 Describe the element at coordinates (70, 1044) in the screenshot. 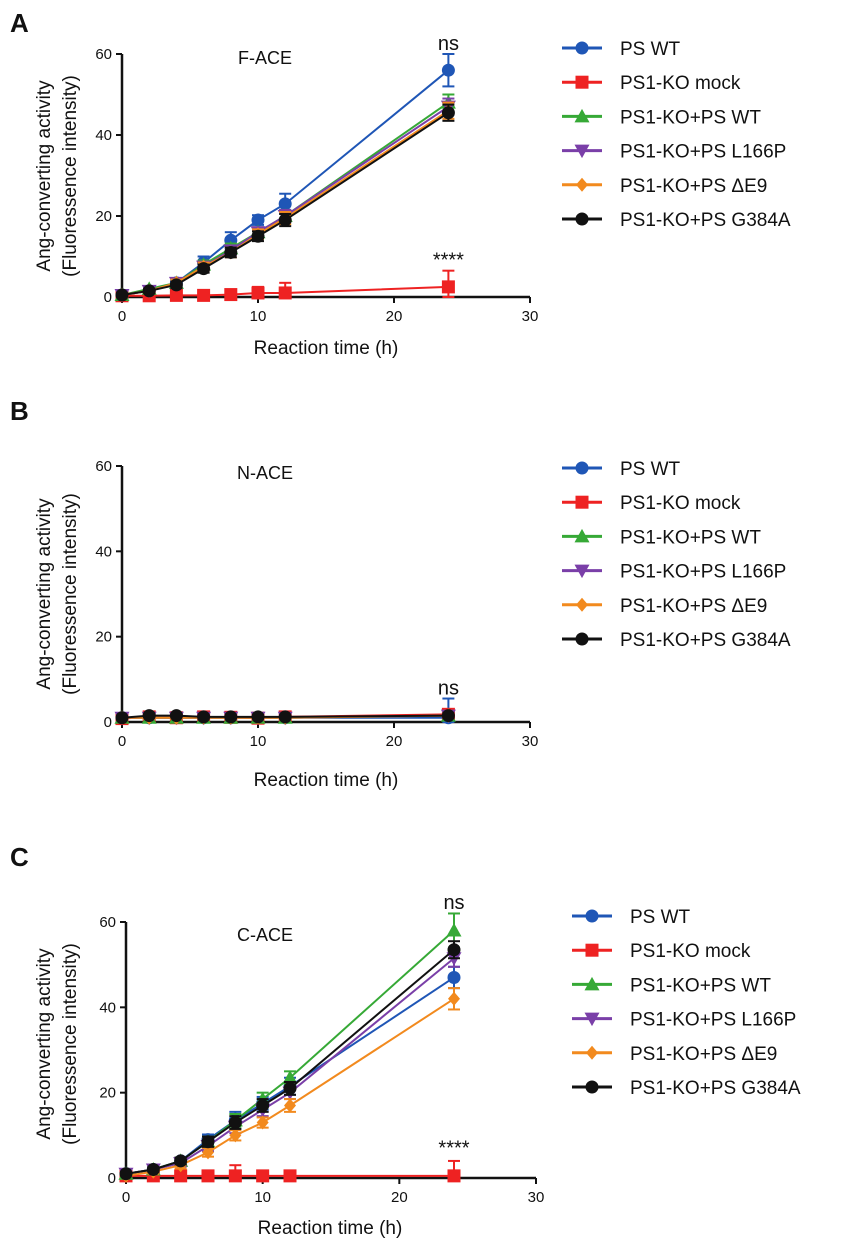

I see `y-axis-label-c-line2: (Fluoressence intensity)` at that location.